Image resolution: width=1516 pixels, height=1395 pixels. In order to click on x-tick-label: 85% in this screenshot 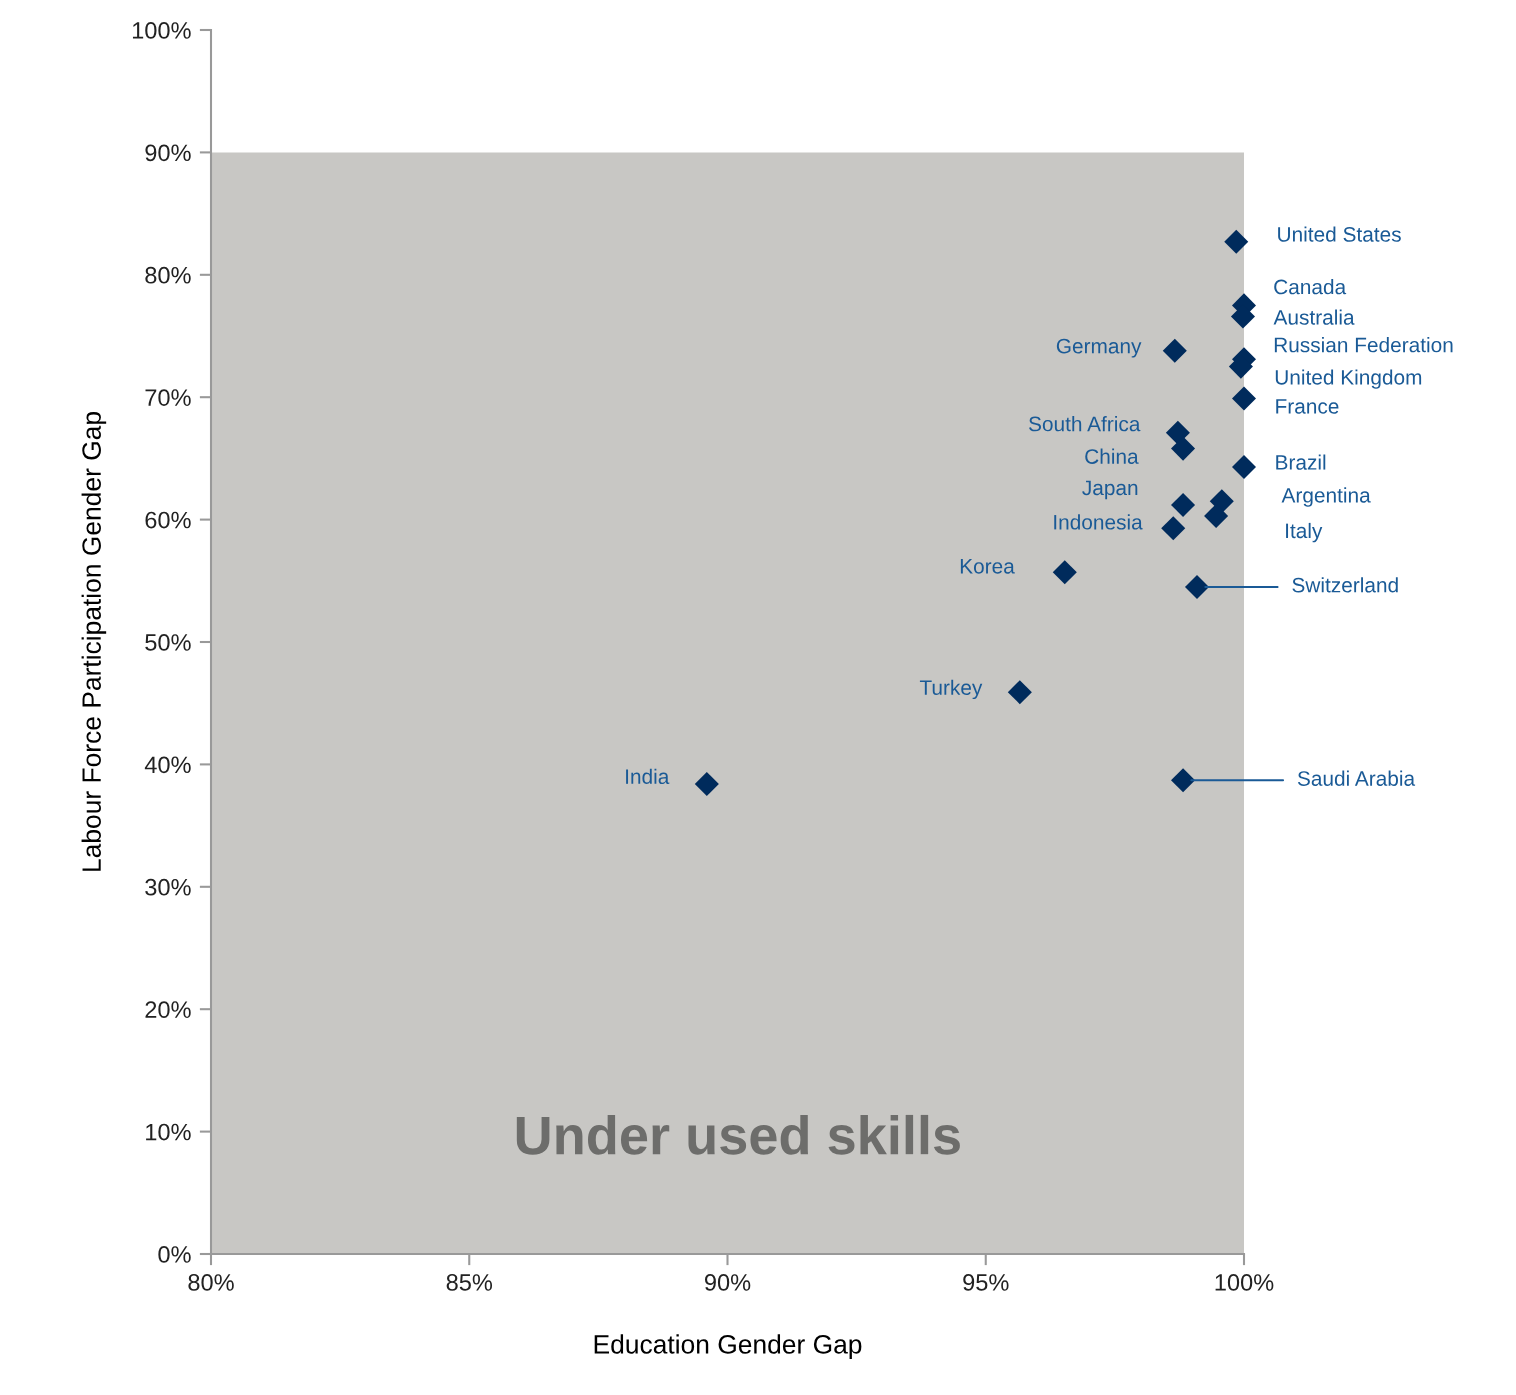, I will do `click(469, 1282)`.